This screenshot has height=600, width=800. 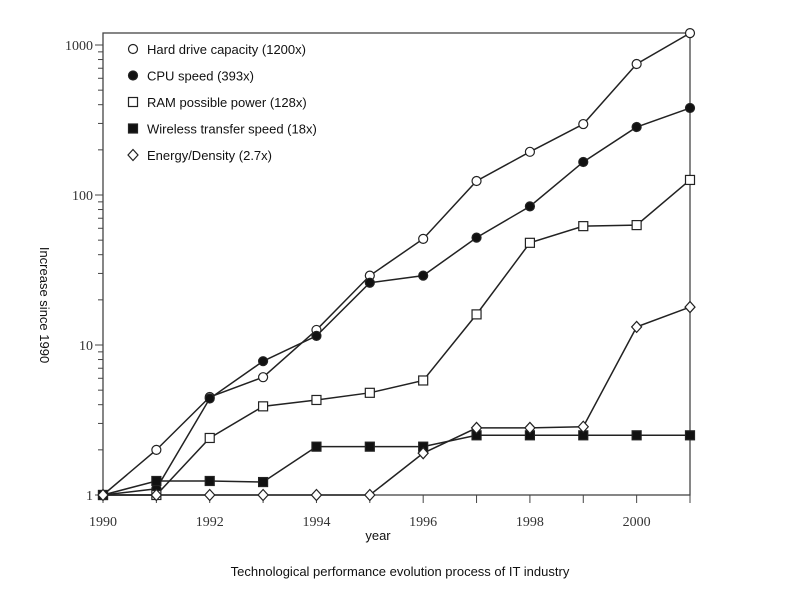 I want to click on legend-label: Energy/Density (2.7x), so click(x=209, y=155).